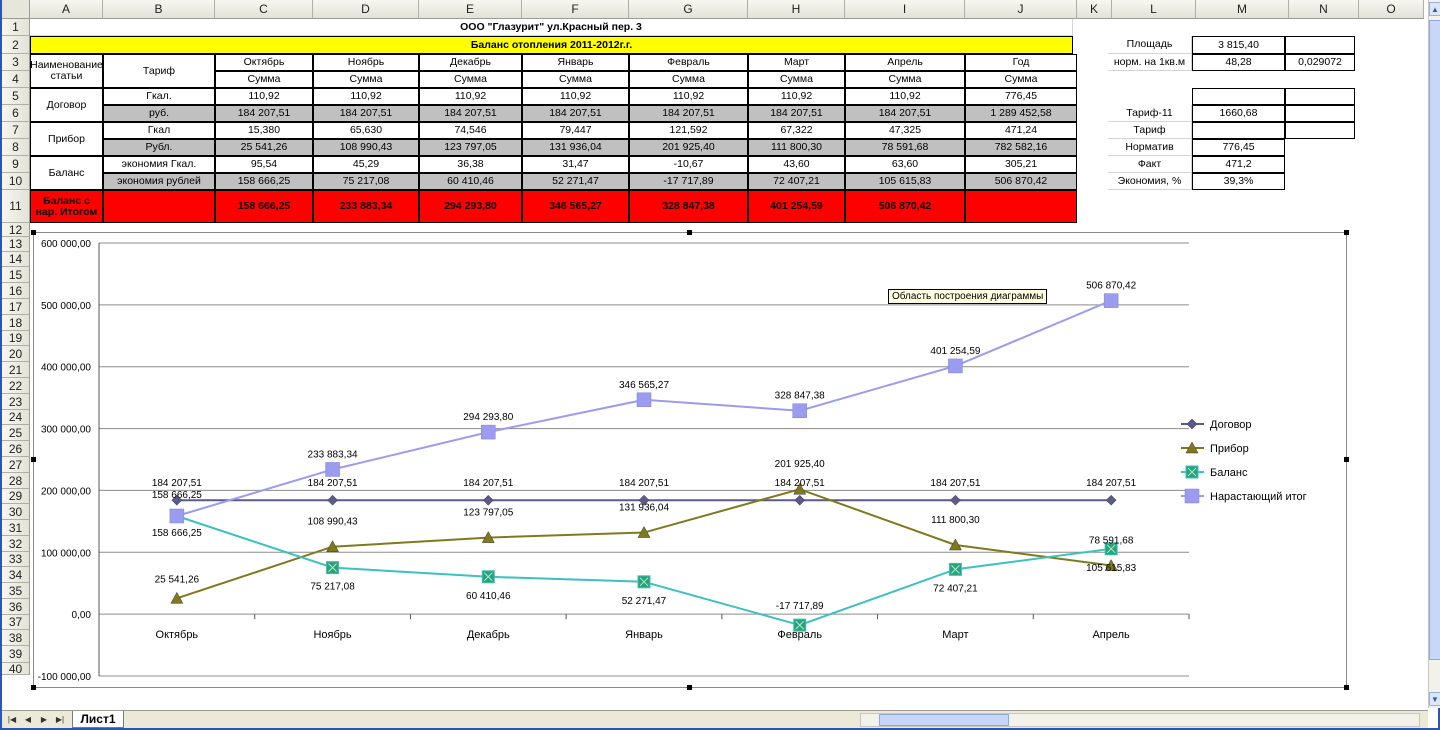 The image size is (1440, 730). Describe the element at coordinates (1320, 62) in the screenshot. I see `side-n3: 0,029072` at that location.